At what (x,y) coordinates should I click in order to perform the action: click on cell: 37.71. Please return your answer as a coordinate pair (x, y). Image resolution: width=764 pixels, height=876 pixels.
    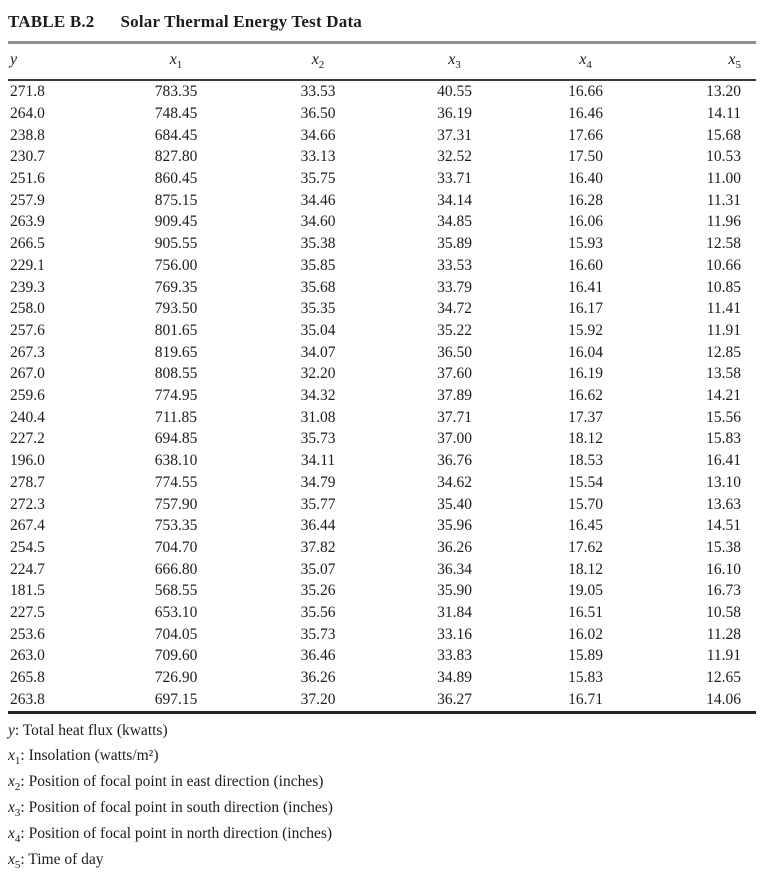
    Looking at the image, I should click on (454, 417).